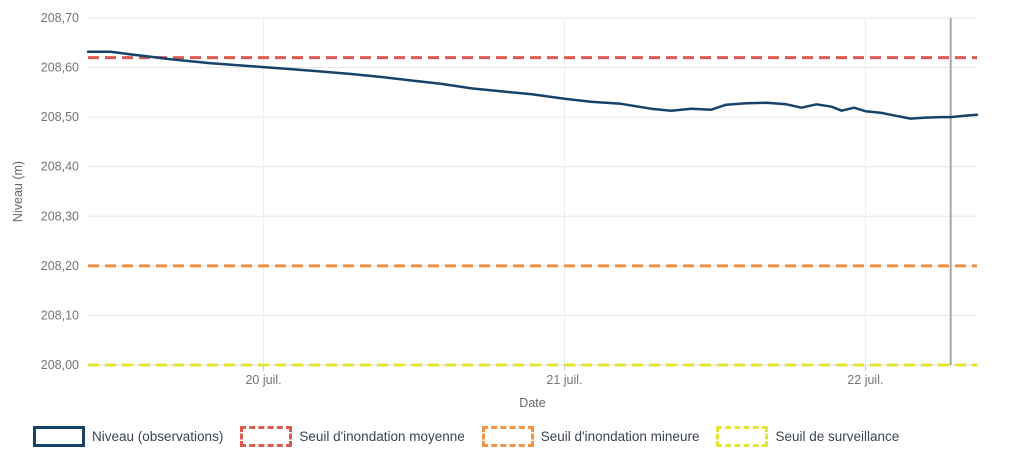 This screenshot has width=1011, height=471. What do you see at coordinates (564, 380) in the screenshot?
I see `x-tick-label: 21 juil.` at bounding box center [564, 380].